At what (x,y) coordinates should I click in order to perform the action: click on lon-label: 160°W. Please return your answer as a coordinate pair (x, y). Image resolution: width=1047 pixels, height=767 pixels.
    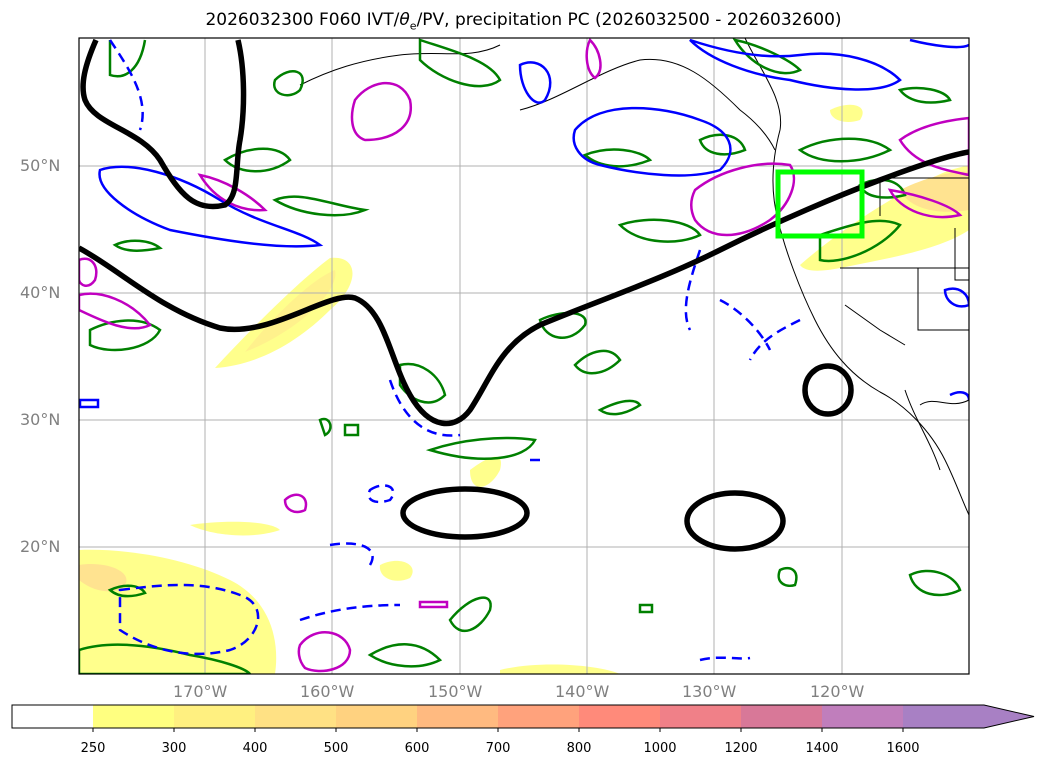
    Looking at the image, I should click on (327, 691).